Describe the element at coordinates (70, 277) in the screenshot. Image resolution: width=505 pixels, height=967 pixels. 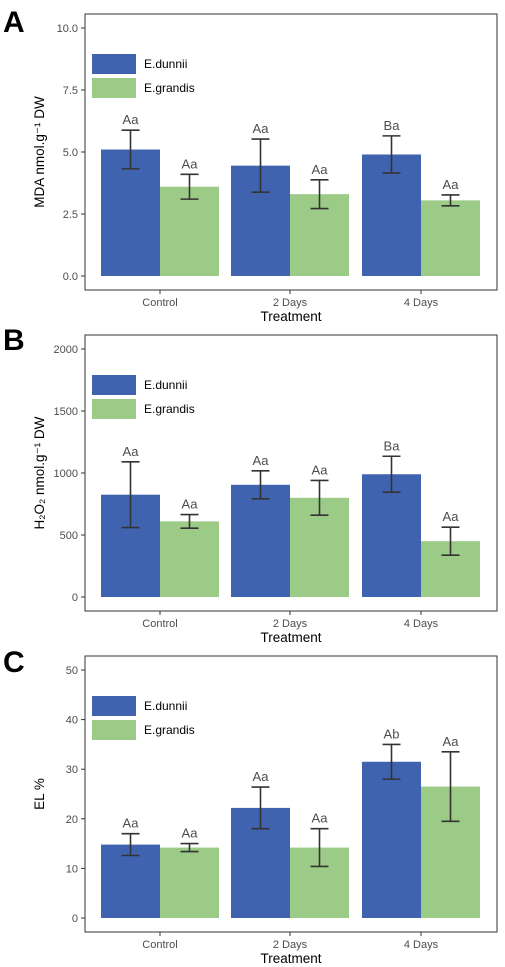
I see `y-tick-label: 0.0` at that location.